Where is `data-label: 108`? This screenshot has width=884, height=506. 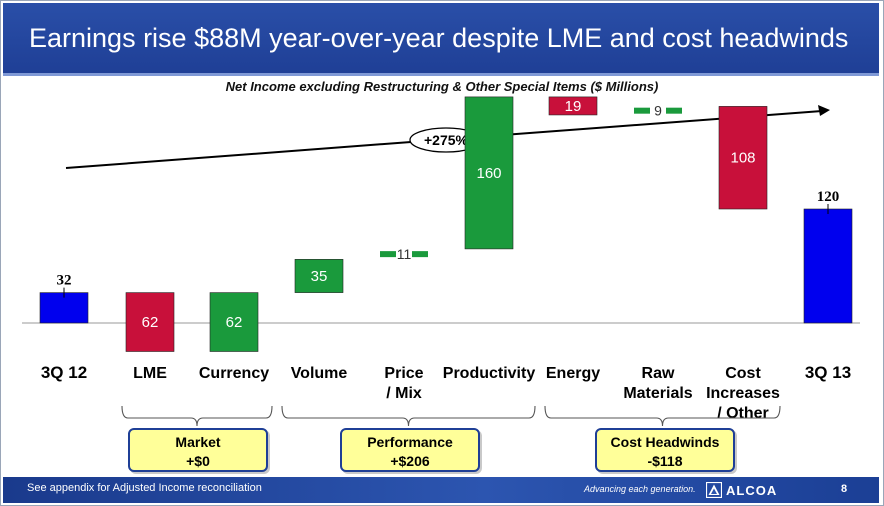 data-label: 108 is located at coordinates (742, 158).